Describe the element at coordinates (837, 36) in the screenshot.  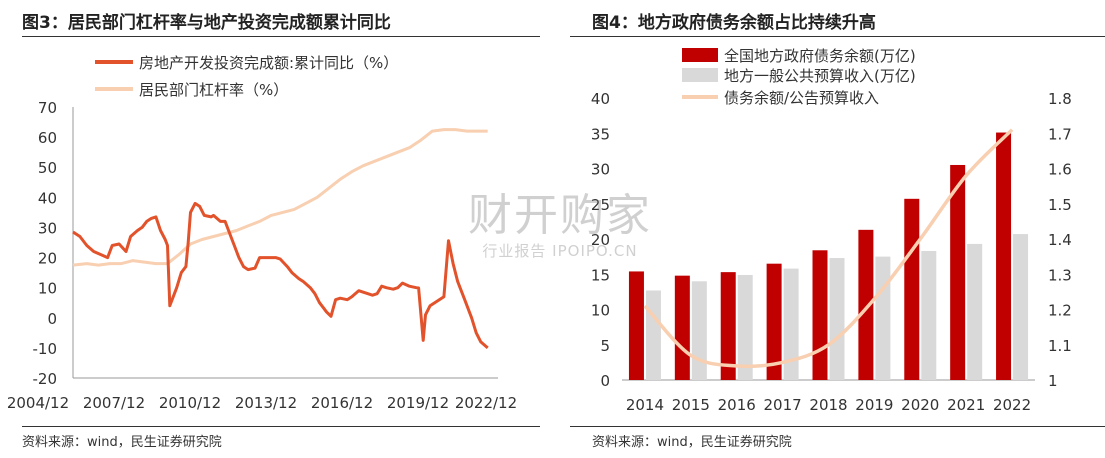
I see `figure-4-top-rule` at that location.